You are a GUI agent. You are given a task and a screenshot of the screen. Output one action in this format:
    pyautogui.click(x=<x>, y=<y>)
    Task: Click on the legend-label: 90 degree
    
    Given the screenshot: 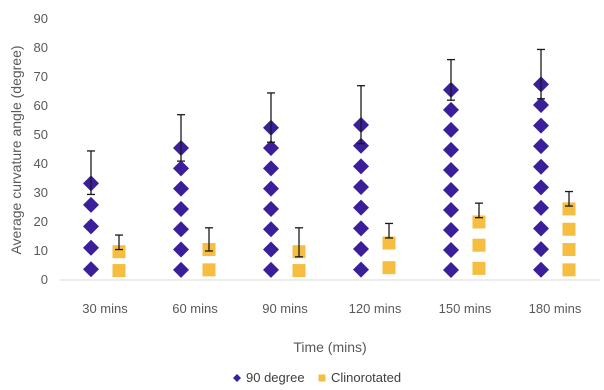 What is the action you would take?
    pyautogui.click(x=275, y=377)
    